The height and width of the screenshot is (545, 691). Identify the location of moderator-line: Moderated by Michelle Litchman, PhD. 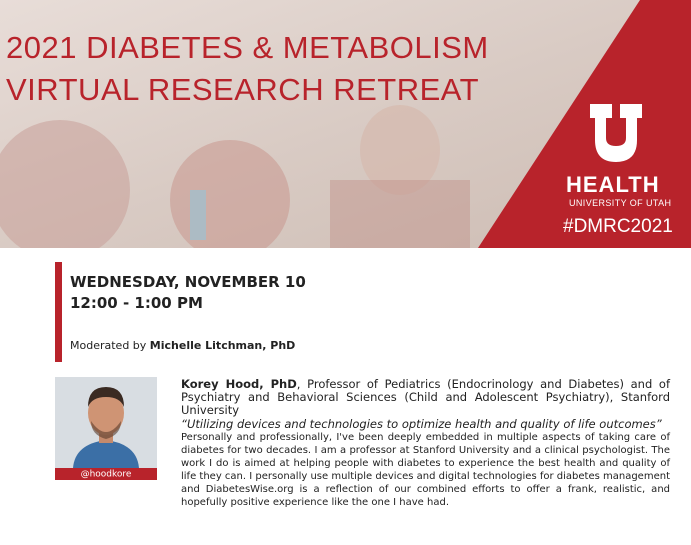
(182, 345).